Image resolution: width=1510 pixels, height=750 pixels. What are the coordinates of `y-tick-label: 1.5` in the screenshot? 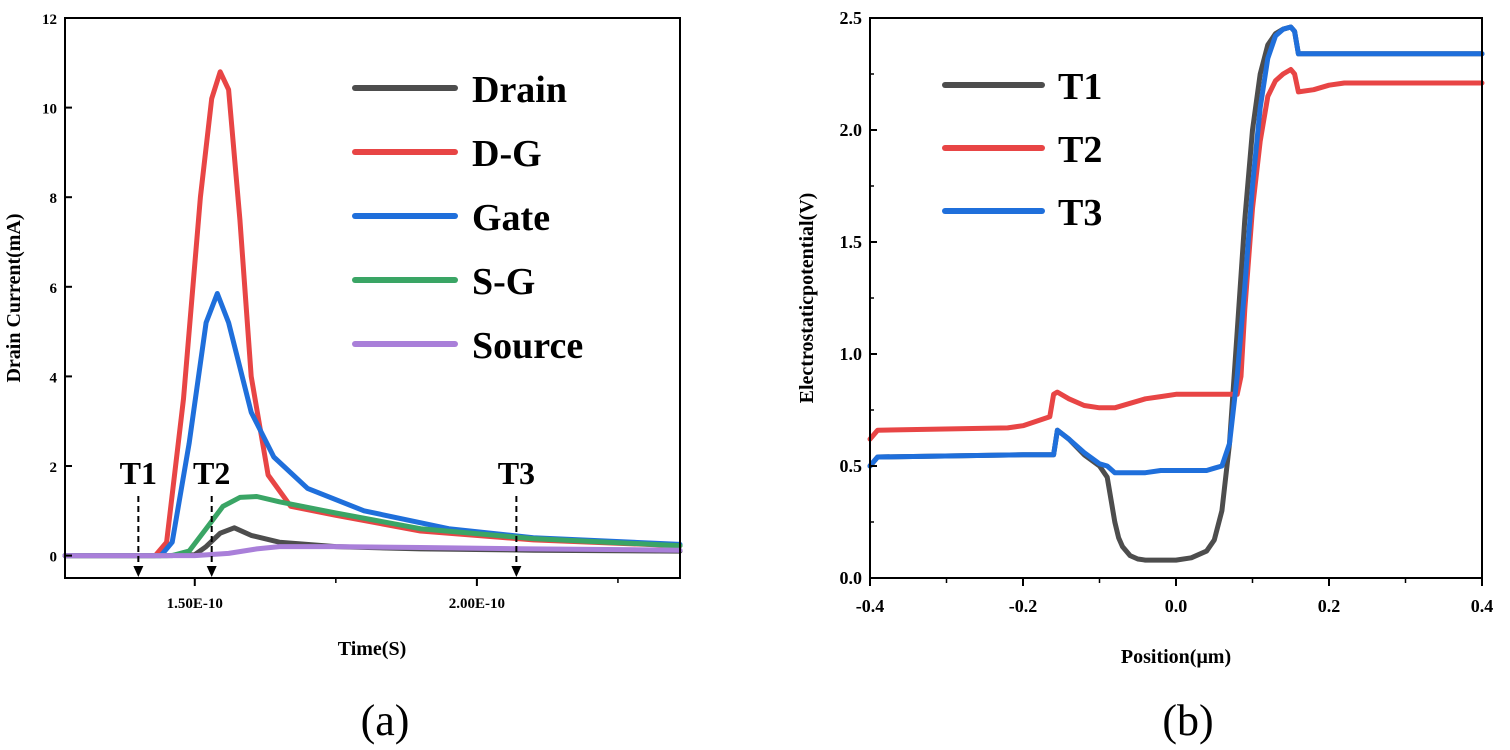 It's located at (851, 242).